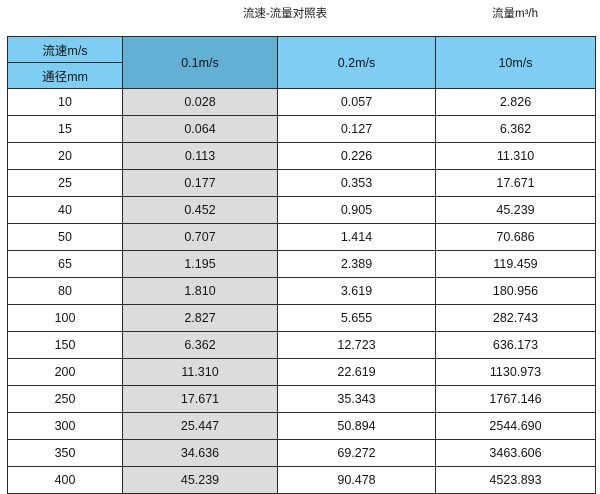 The height and width of the screenshot is (494, 600). What do you see at coordinates (200, 62) in the screenshot?
I see `column-header-0: 0.1m/s` at bounding box center [200, 62].